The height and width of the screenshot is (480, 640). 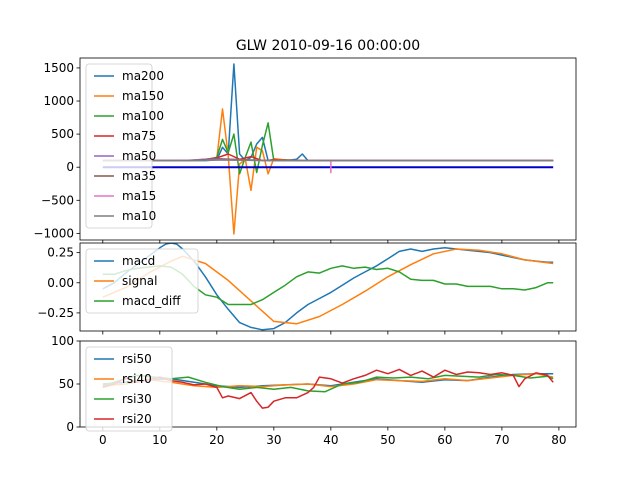 I want to click on series-line-ma200, so click(x=328, y=112).